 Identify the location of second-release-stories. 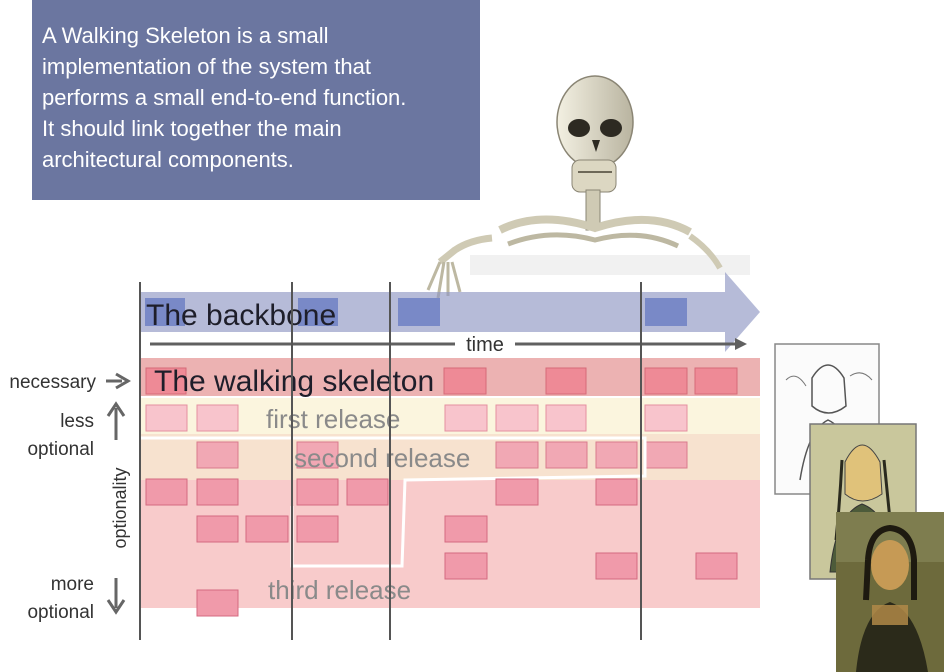
(442, 455).